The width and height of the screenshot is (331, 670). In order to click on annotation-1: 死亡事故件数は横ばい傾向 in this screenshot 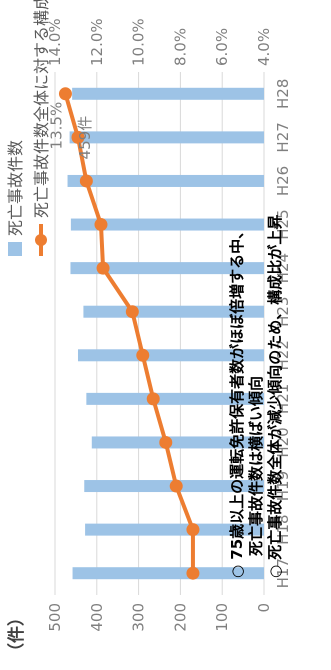, I will do `click(256, 466)`.